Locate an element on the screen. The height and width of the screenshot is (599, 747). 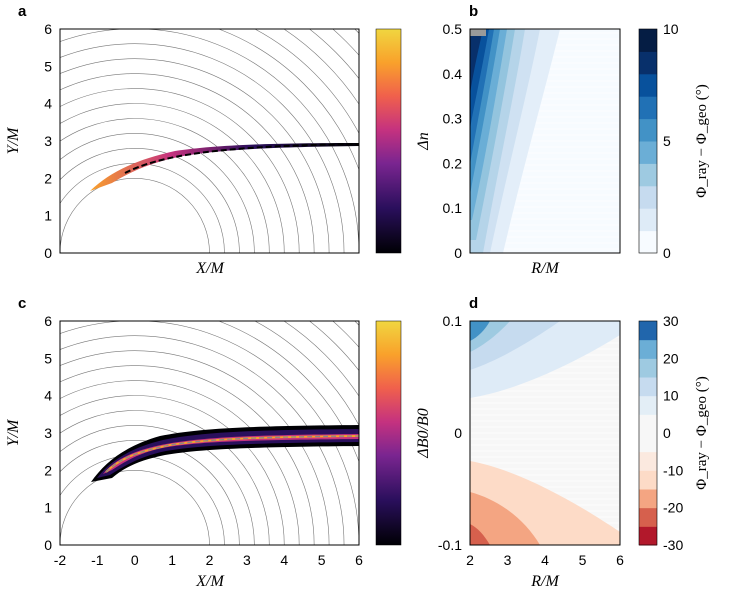
colorbar-tick-label: -20 is located at coordinates (673, 508).